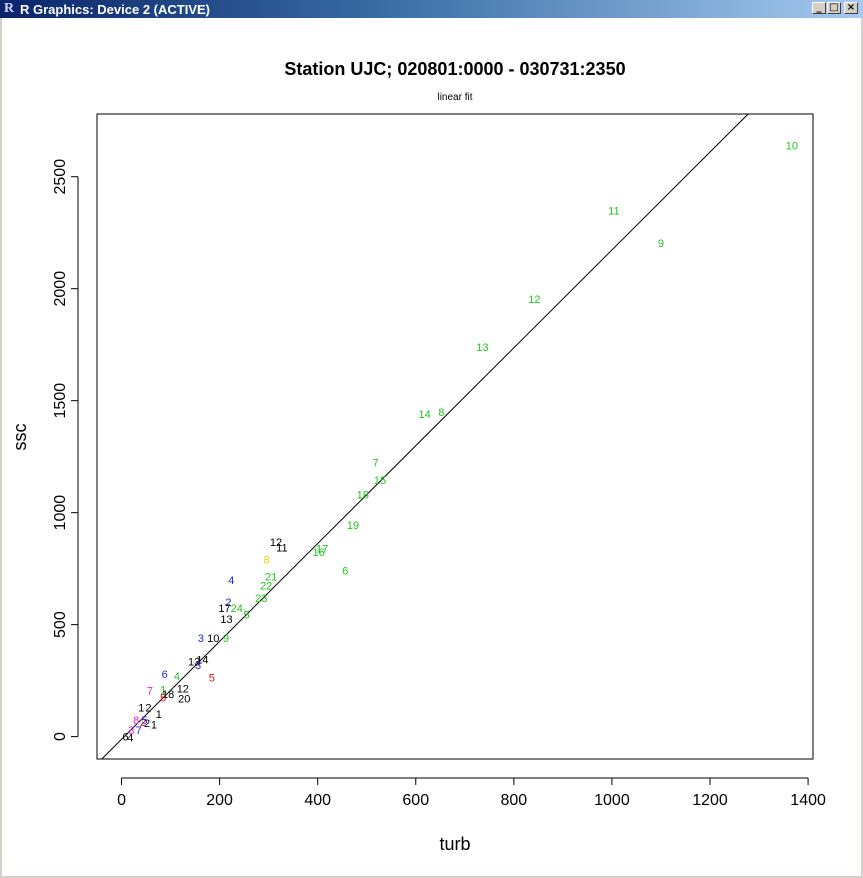  I want to click on x-tick-label: 800, so click(513, 800).